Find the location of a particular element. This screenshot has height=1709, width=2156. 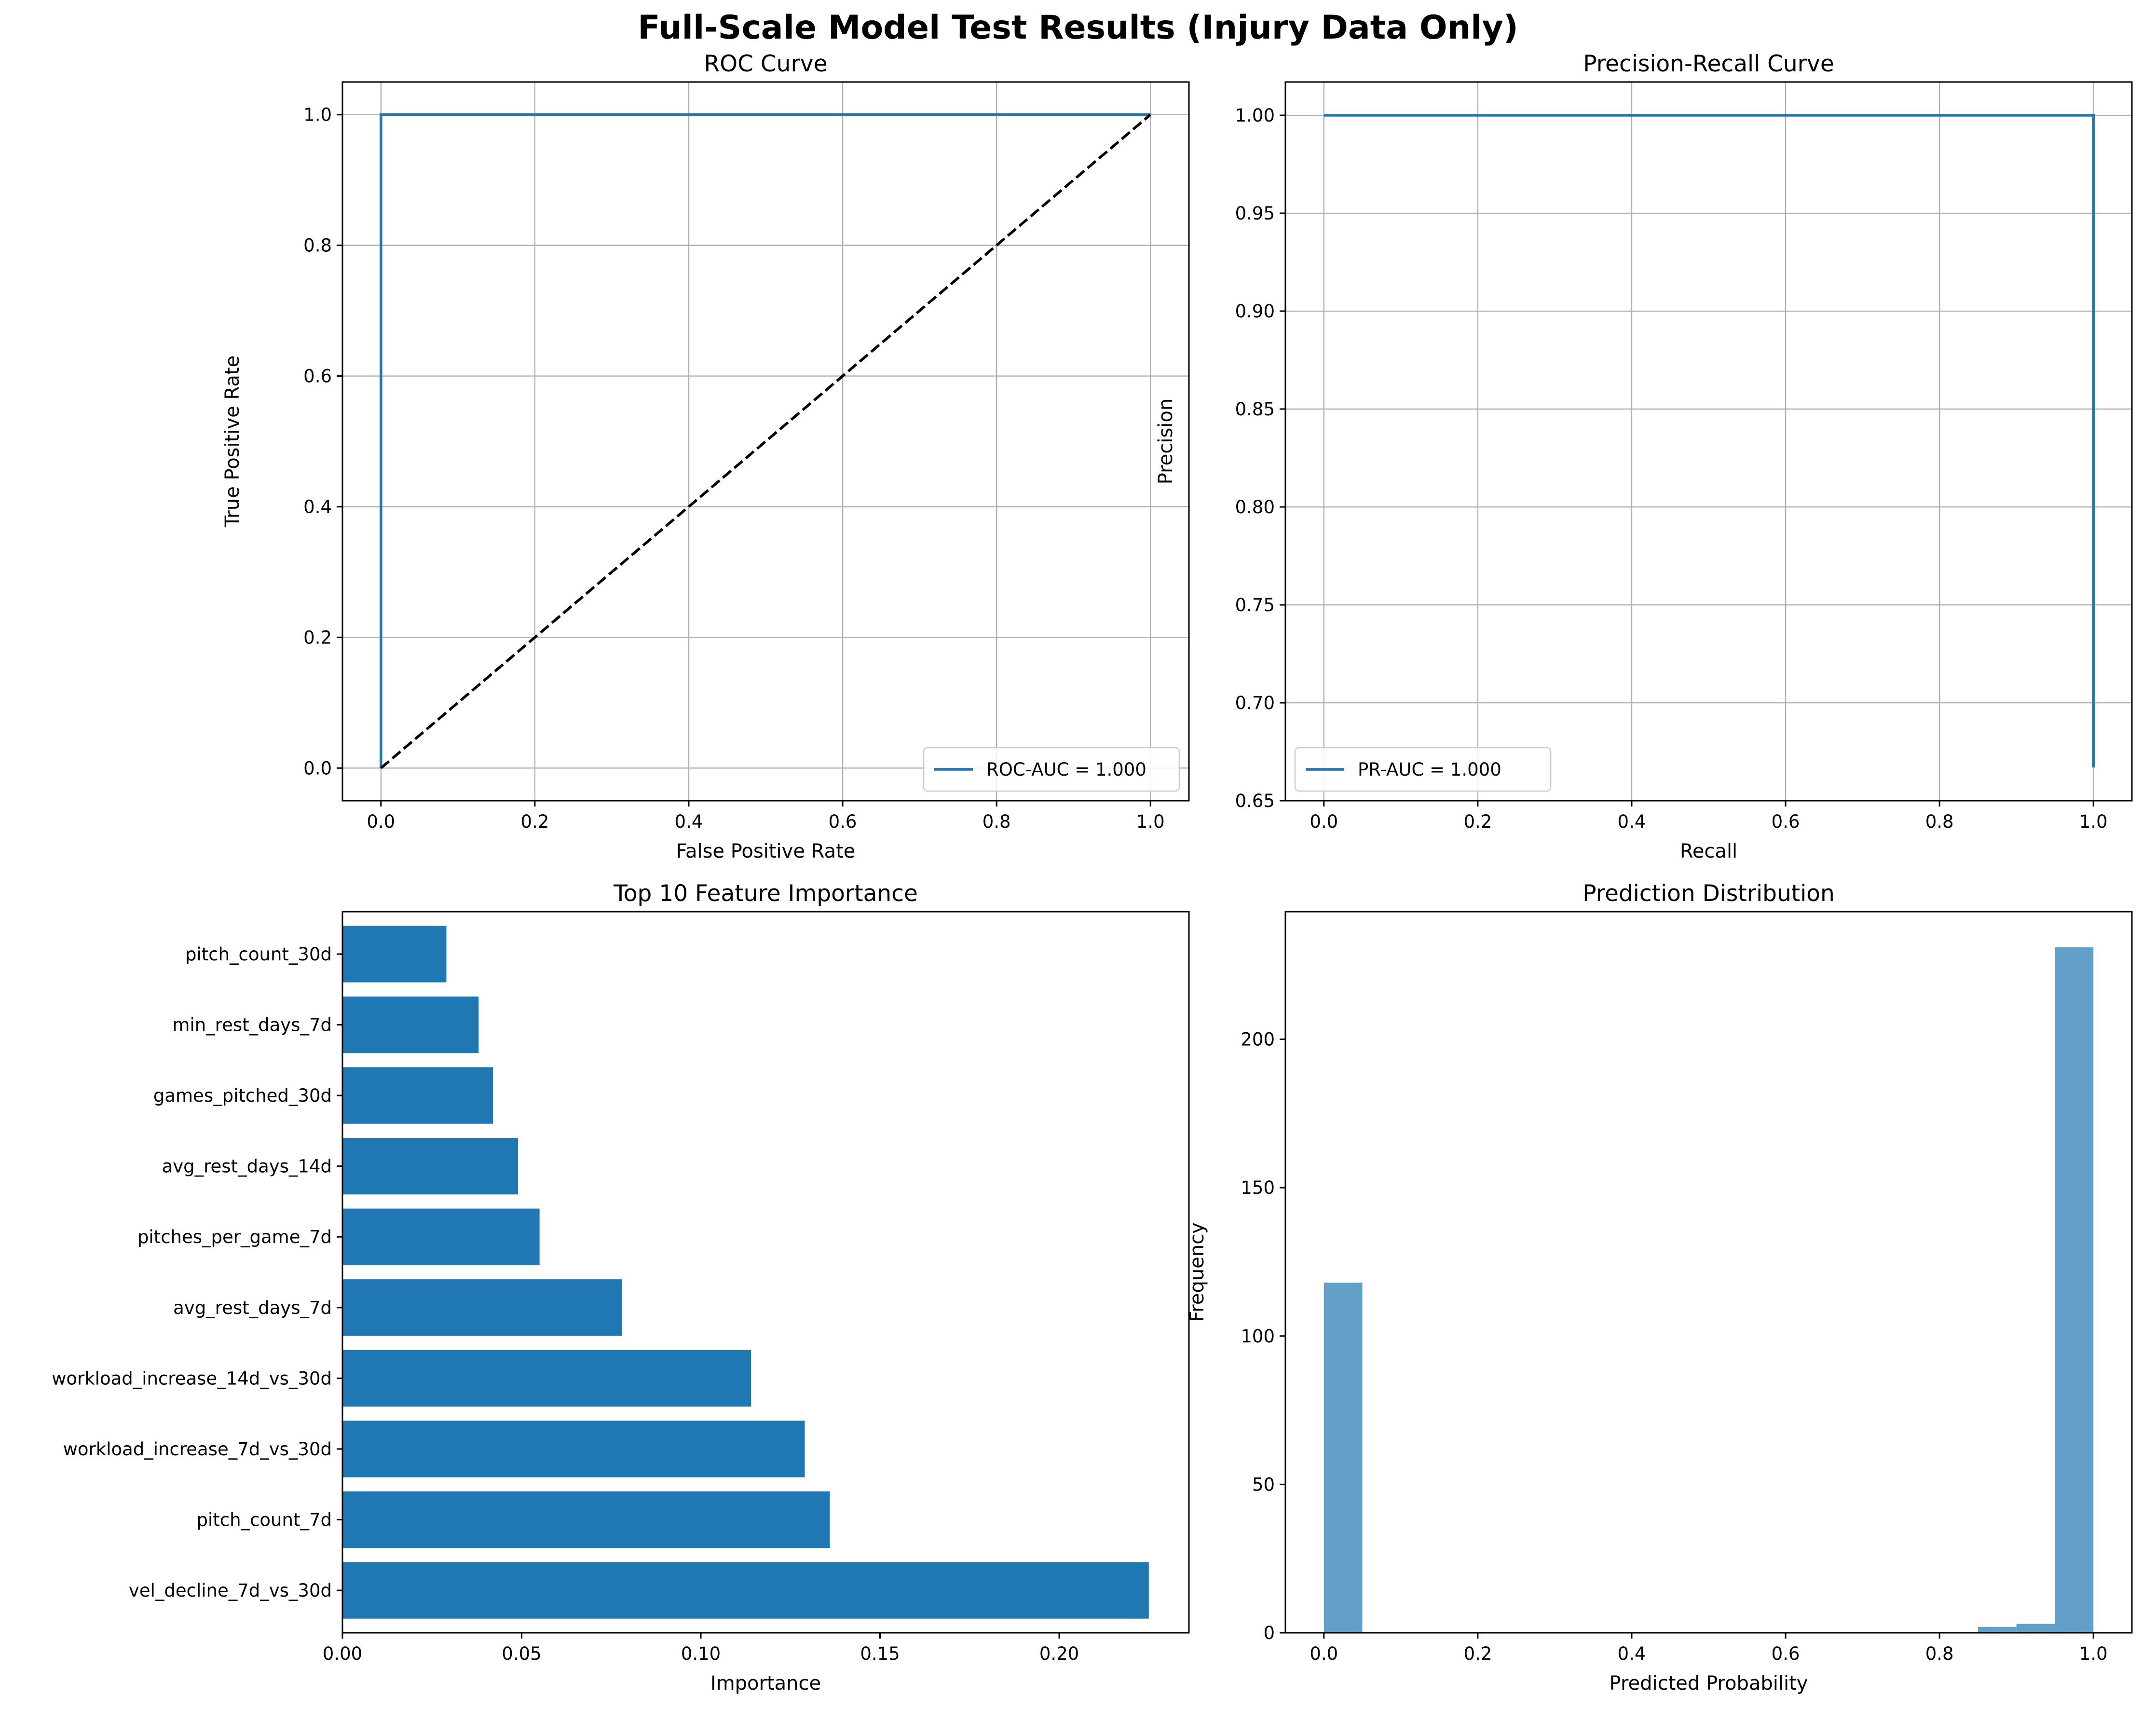

y-tick-label: 0.75 is located at coordinates (1255, 605).